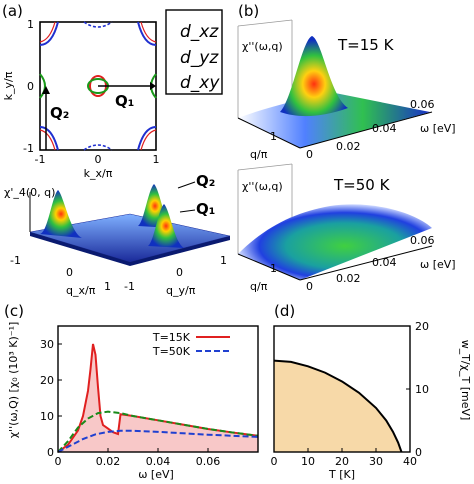 This screenshot has width=474, height=484. I want to click on box50-top-back, so click(265, 167).